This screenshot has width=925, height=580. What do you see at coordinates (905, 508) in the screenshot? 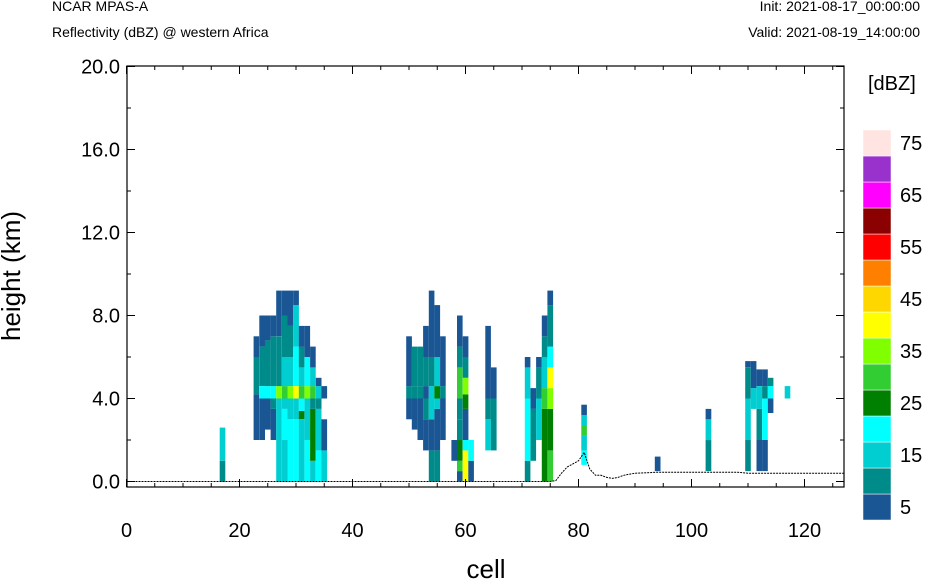
I see `colorbar-label: 5` at bounding box center [905, 508].